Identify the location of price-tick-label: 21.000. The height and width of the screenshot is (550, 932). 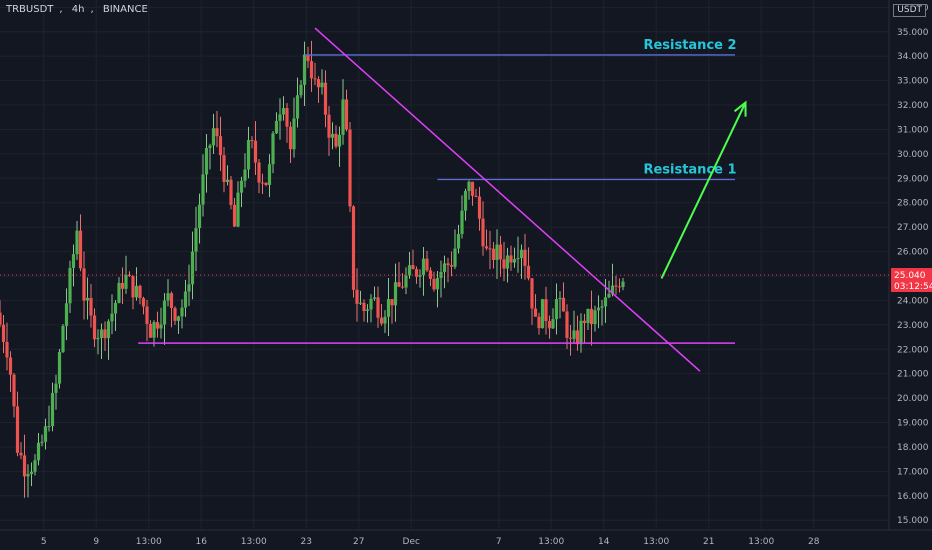
(913, 375).